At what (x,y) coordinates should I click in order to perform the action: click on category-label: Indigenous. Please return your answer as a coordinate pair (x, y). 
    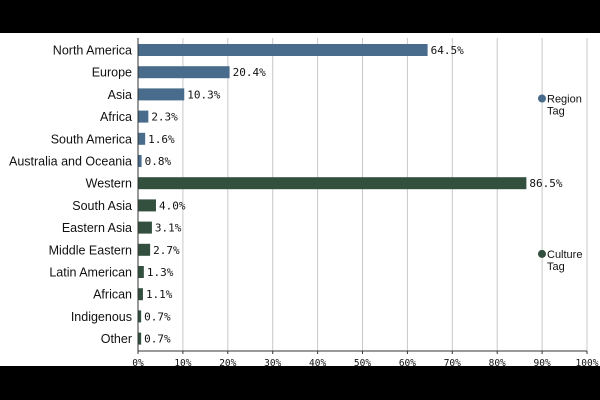
    Looking at the image, I should click on (101, 317).